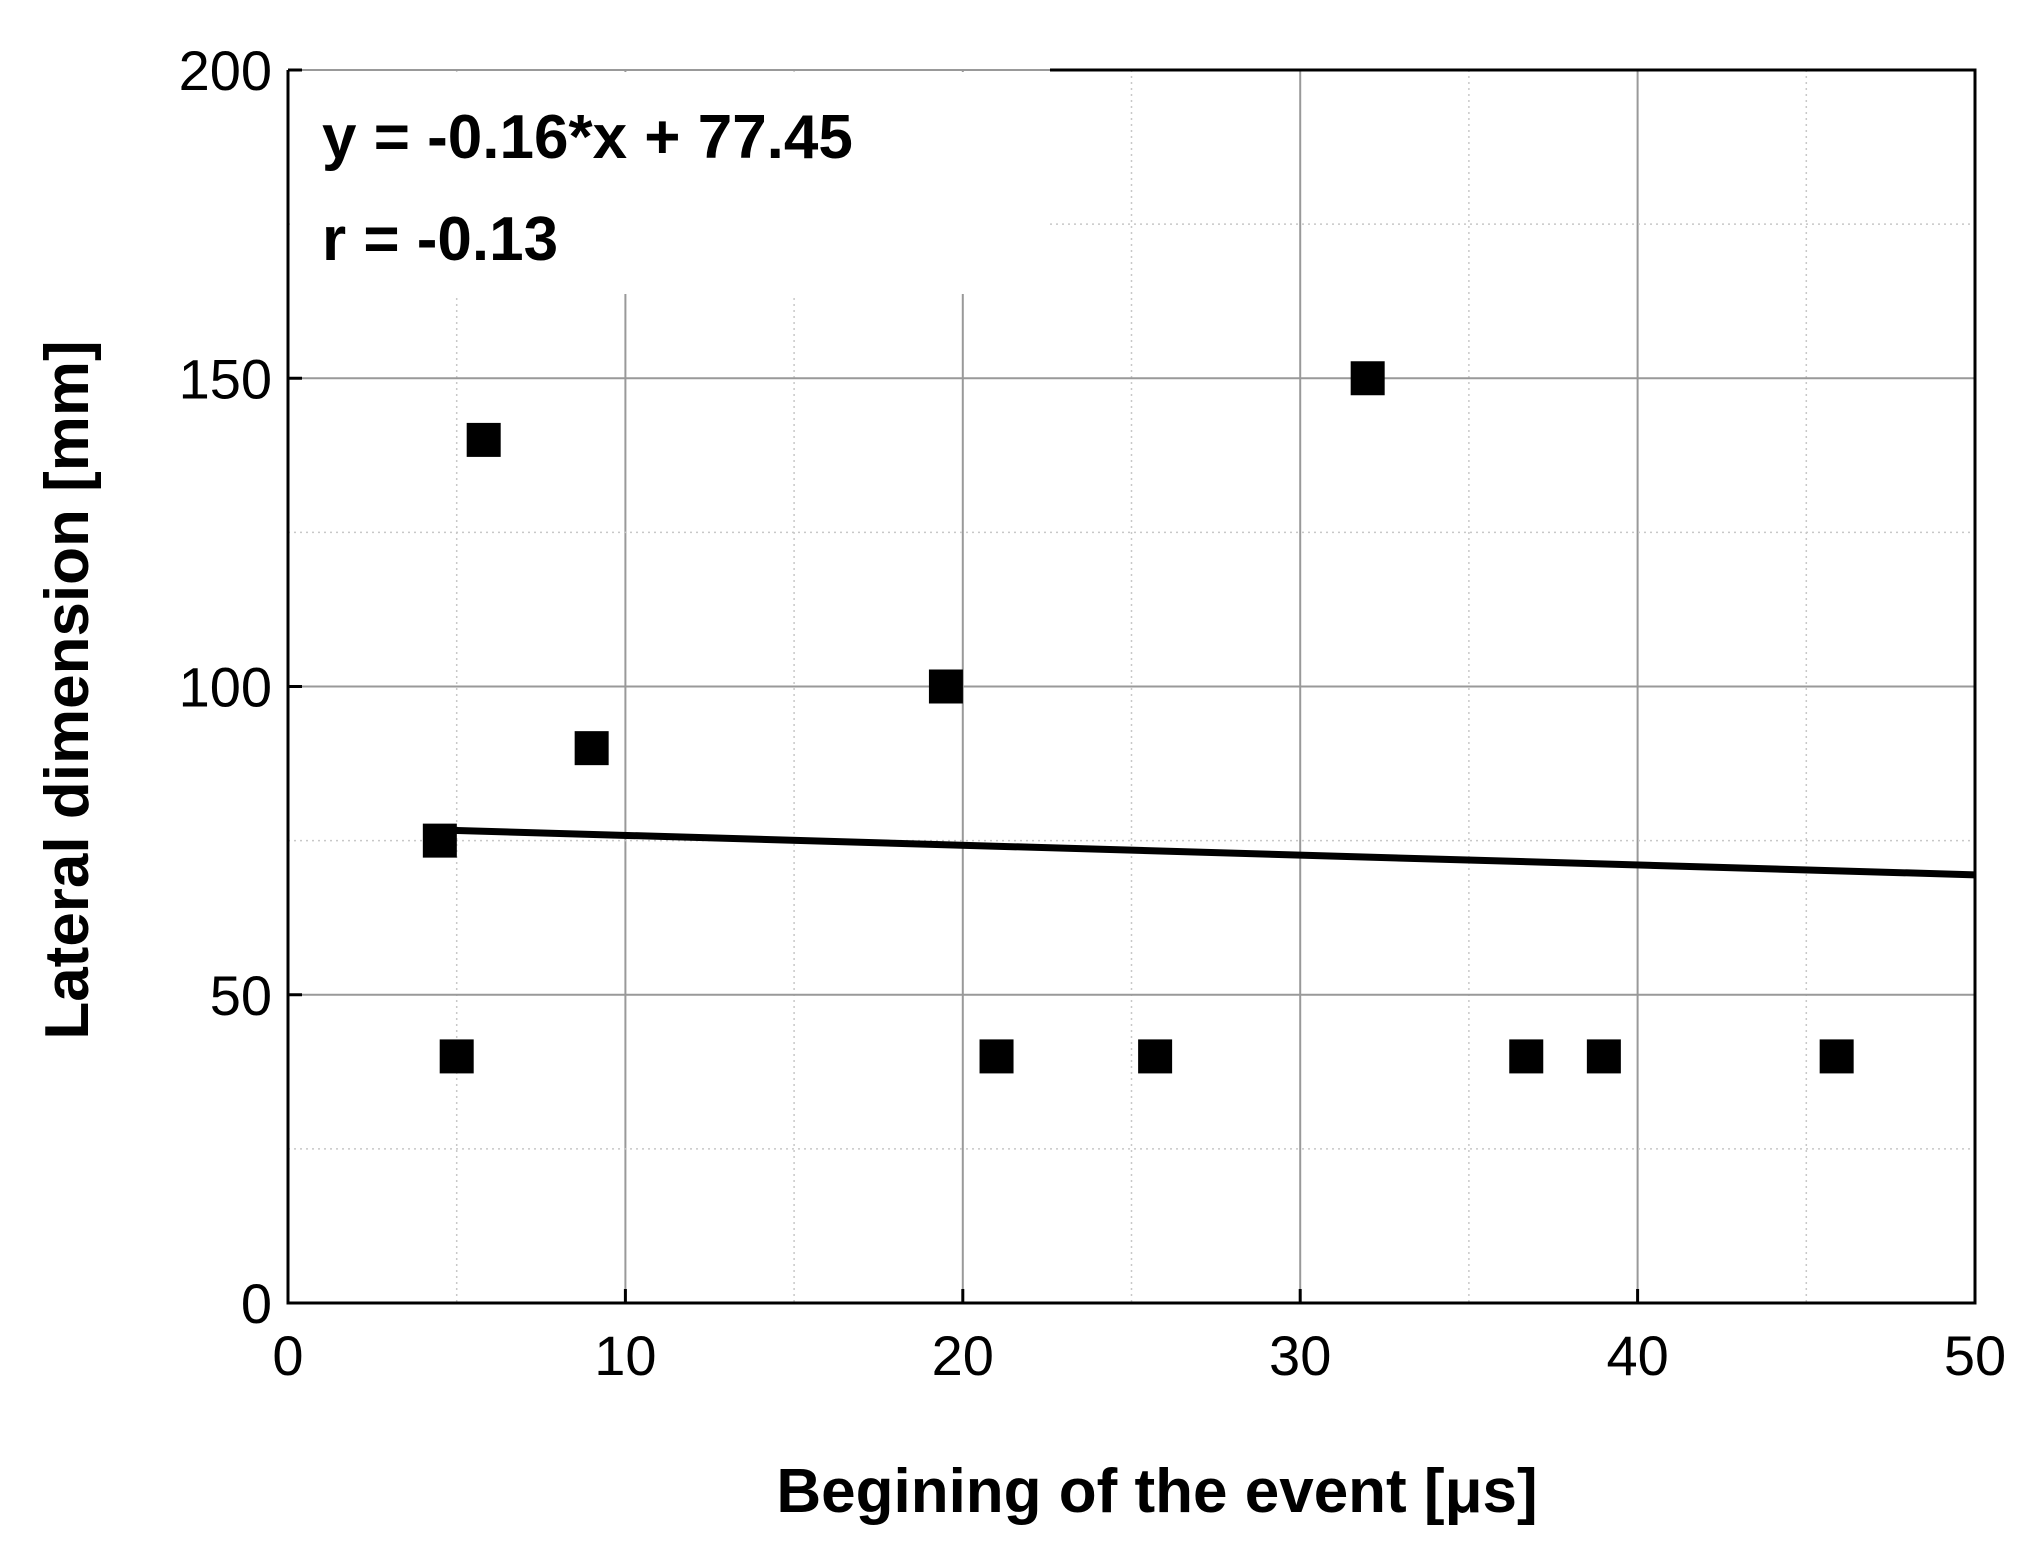  I want to click on x-tick-label: 30, so click(1300, 1355).